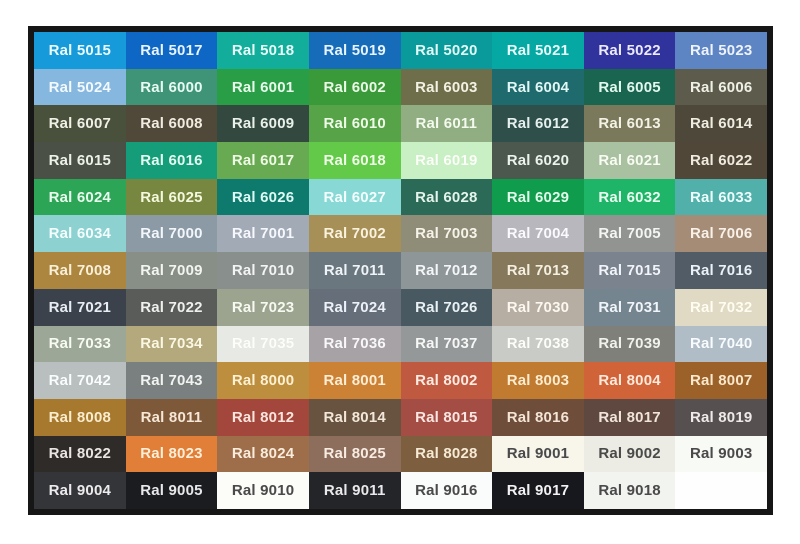 The width and height of the screenshot is (800, 544). What do you see at coordinates (446, 380) in the screenshot?
I see `swatch-ral-8002: Ral 8002` at bounding box center [446, 380].